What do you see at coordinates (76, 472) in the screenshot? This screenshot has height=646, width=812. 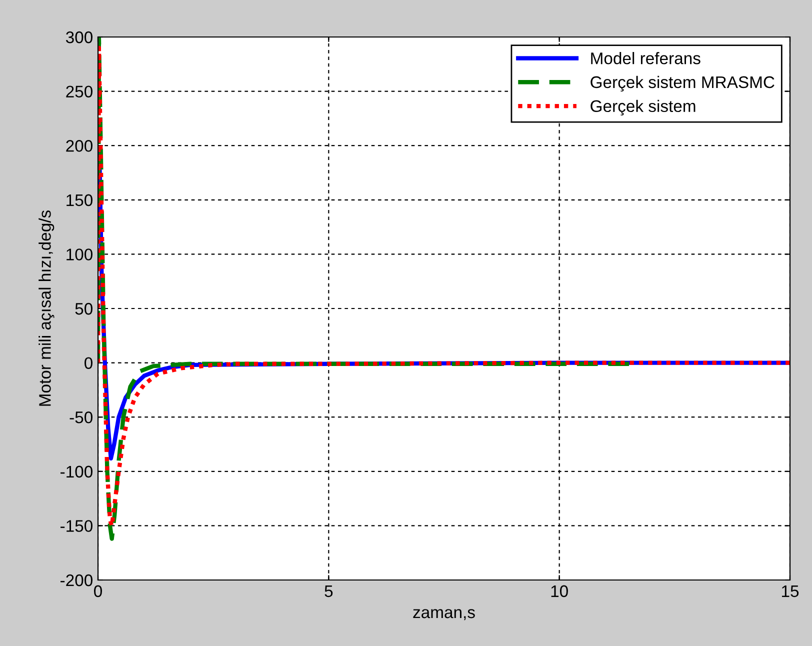 I see `y-tick-label: -100` at bounding box center [76, 472].